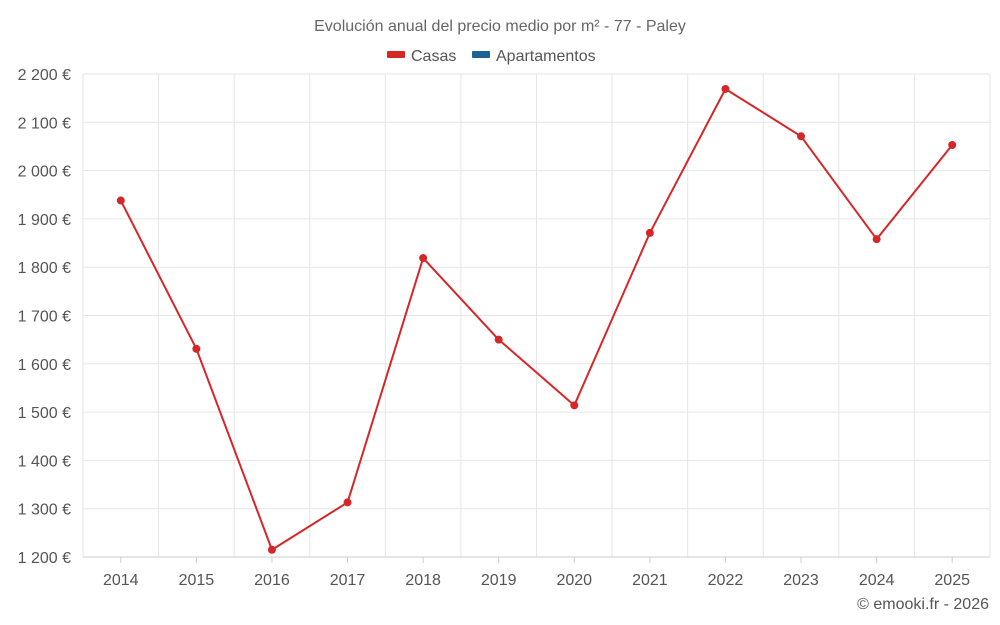 The height and width of the screenshot is (625, 1000). Describe the element at coordinates (44, 220) in the screenshot. I see `y-tick-label: 1 900 €` at that location.